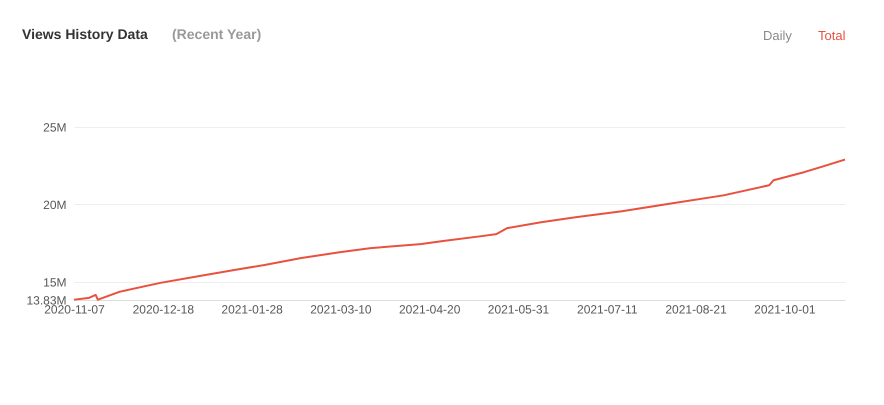 The width and height of the screenshot is (884, 405). What do you see at coordinates (55, 282) in the screenshot?
I see `y-tick-label: 15M` at bounding box center [55, 282].